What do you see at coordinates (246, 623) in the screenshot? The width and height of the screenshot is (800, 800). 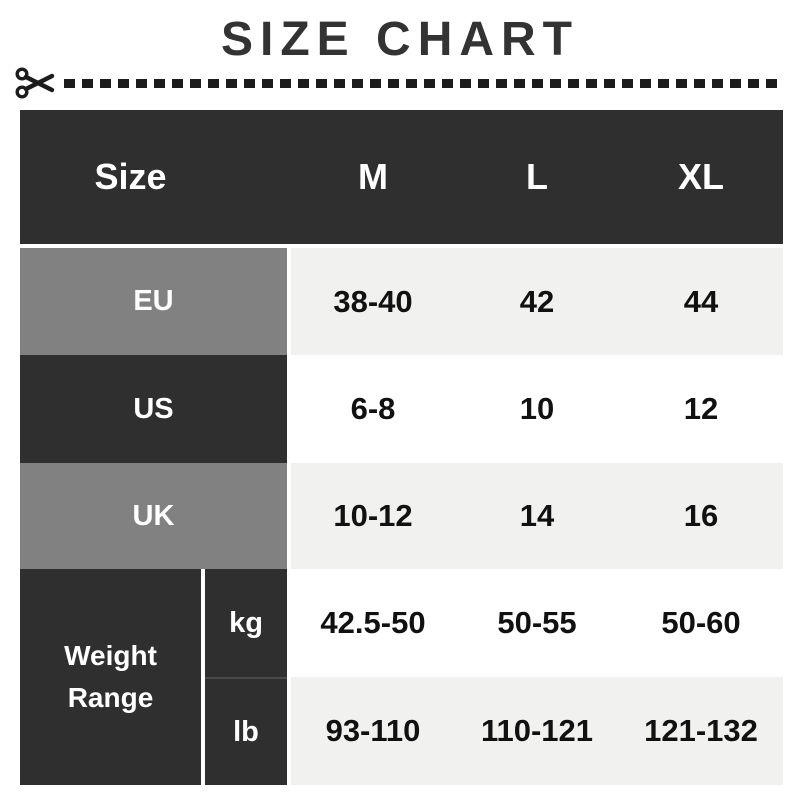 I see `unit-label-kg: kg` at bounding box center [246, 623].